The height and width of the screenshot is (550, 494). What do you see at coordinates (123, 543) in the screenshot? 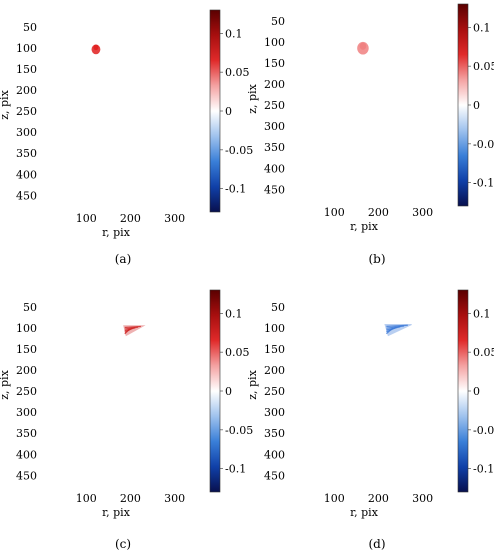
I see `panel-caption: (c)` at bounding box center [123, 543].